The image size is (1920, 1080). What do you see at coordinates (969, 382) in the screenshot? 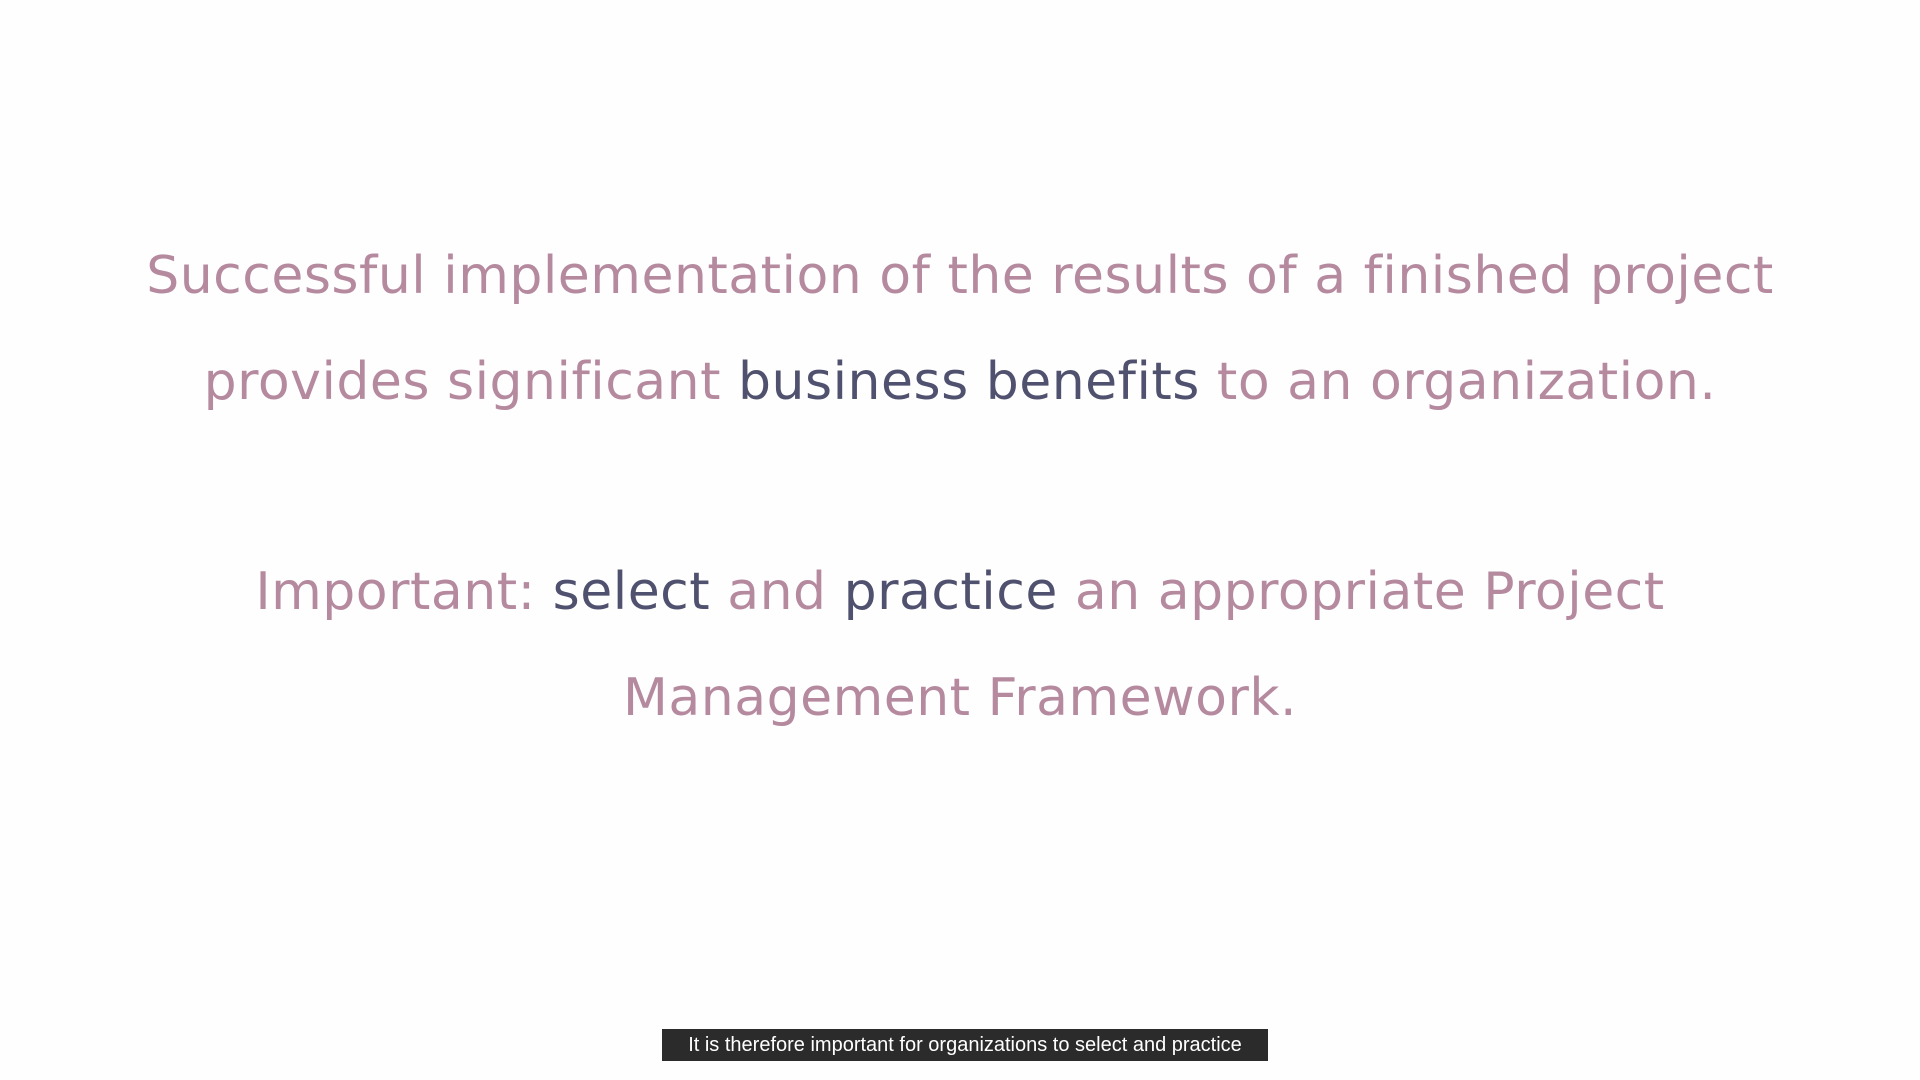
I see `highlight-business-benefits: business benefits` at bounding box center [969, 382].